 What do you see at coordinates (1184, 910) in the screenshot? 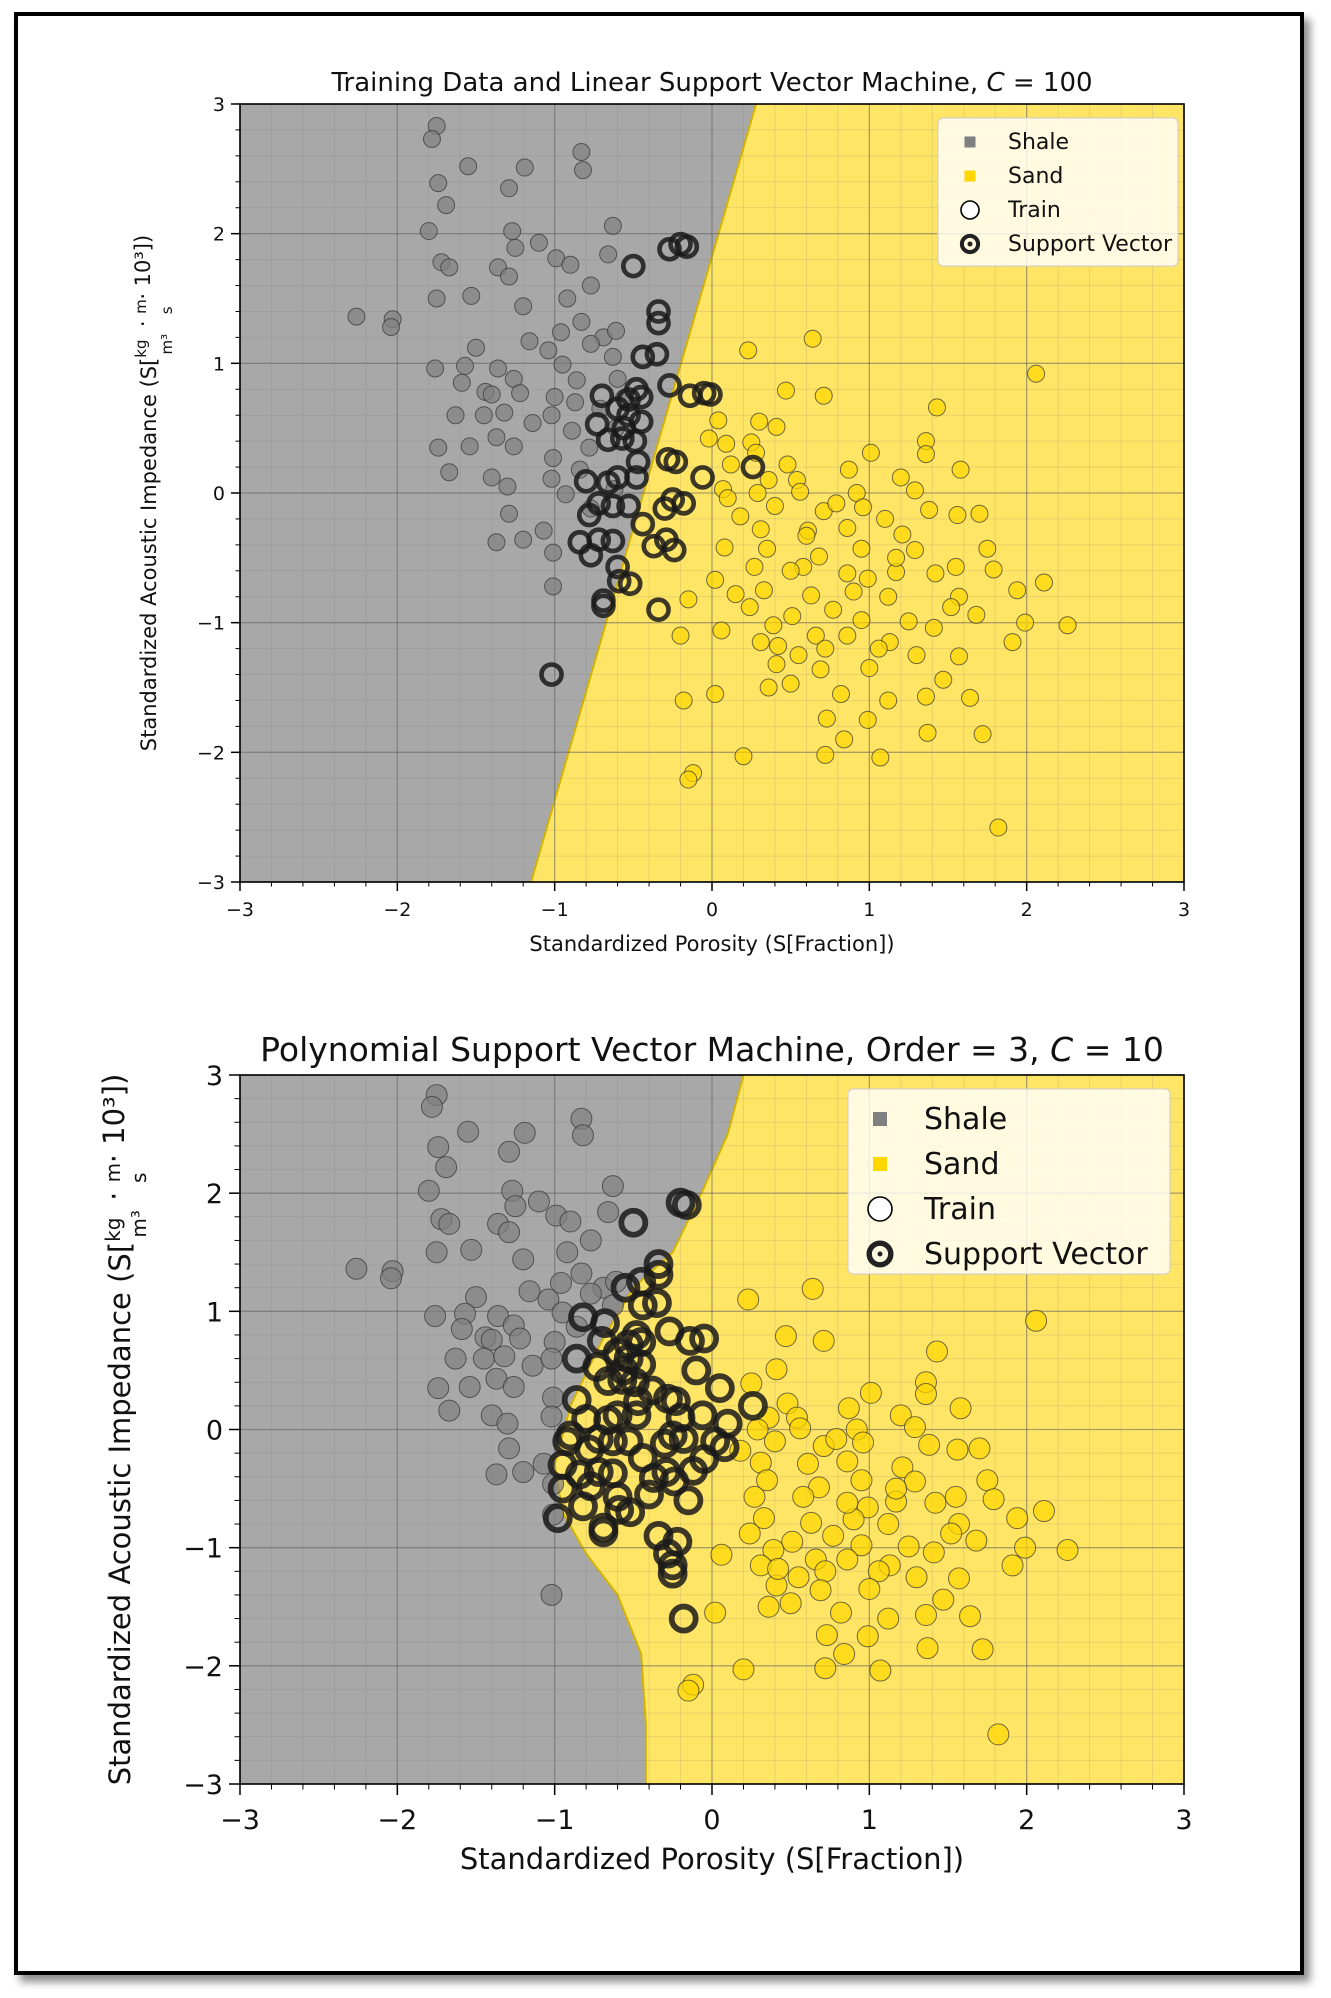
I see `x-tick-label: 3` at bounding box center [1184, 910].